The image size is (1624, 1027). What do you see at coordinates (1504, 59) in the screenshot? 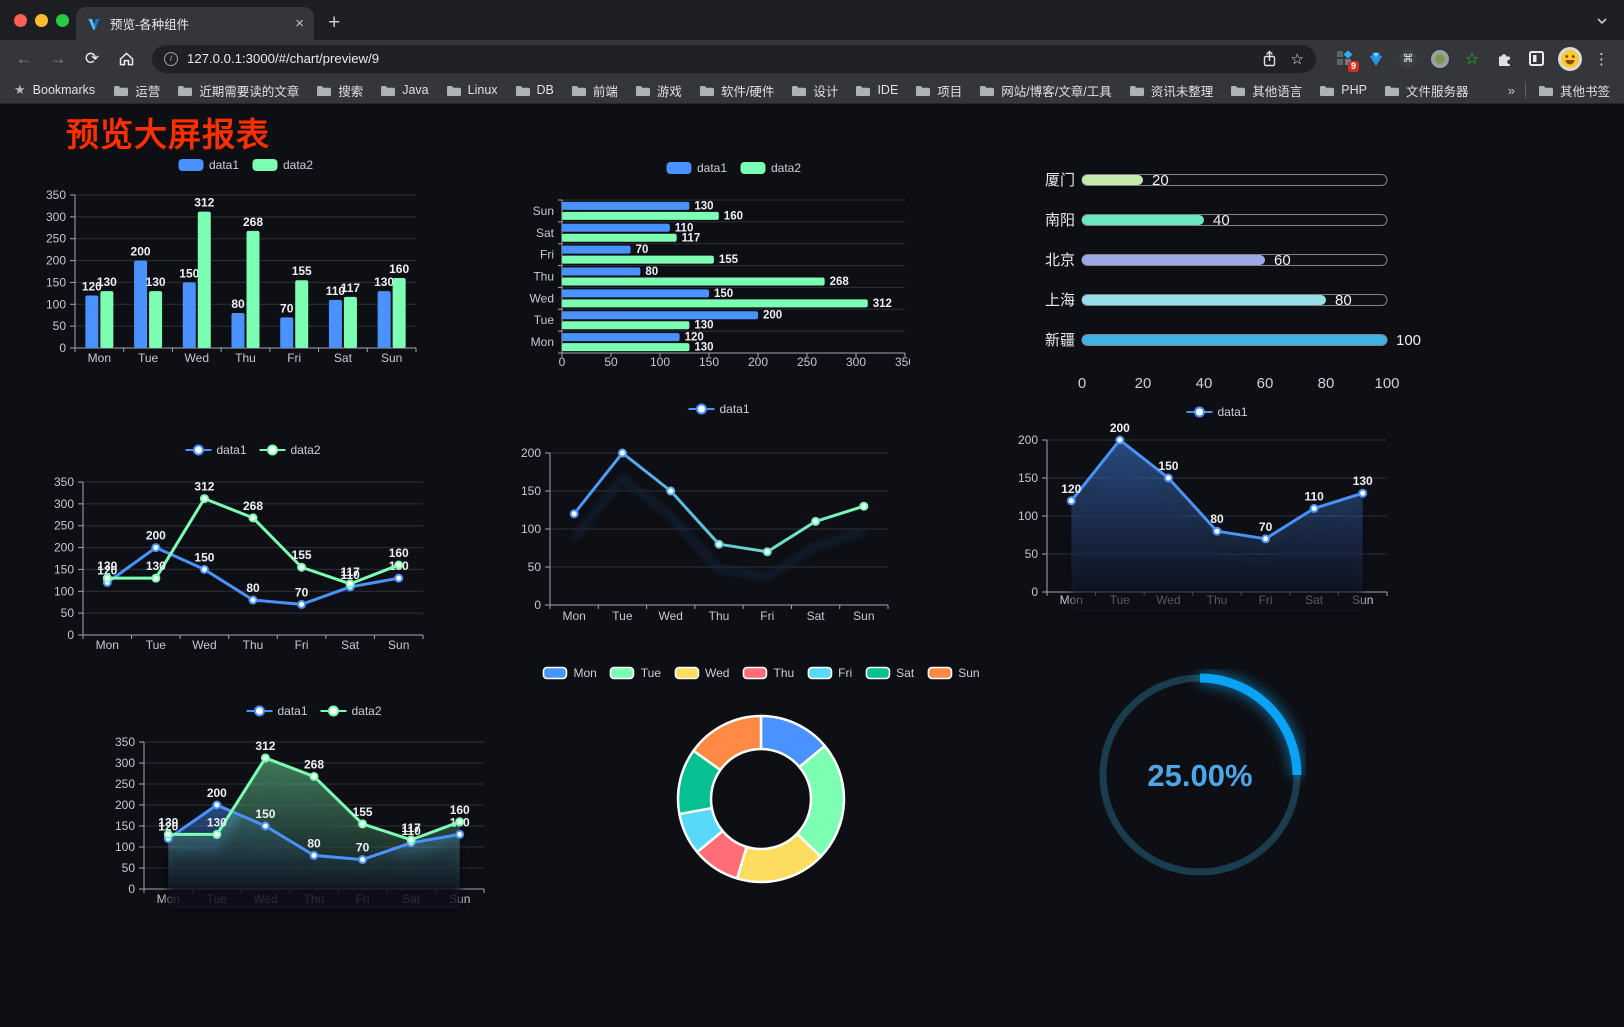
I see `extensions-puzzle-button` at bounding box center [1504, 59].